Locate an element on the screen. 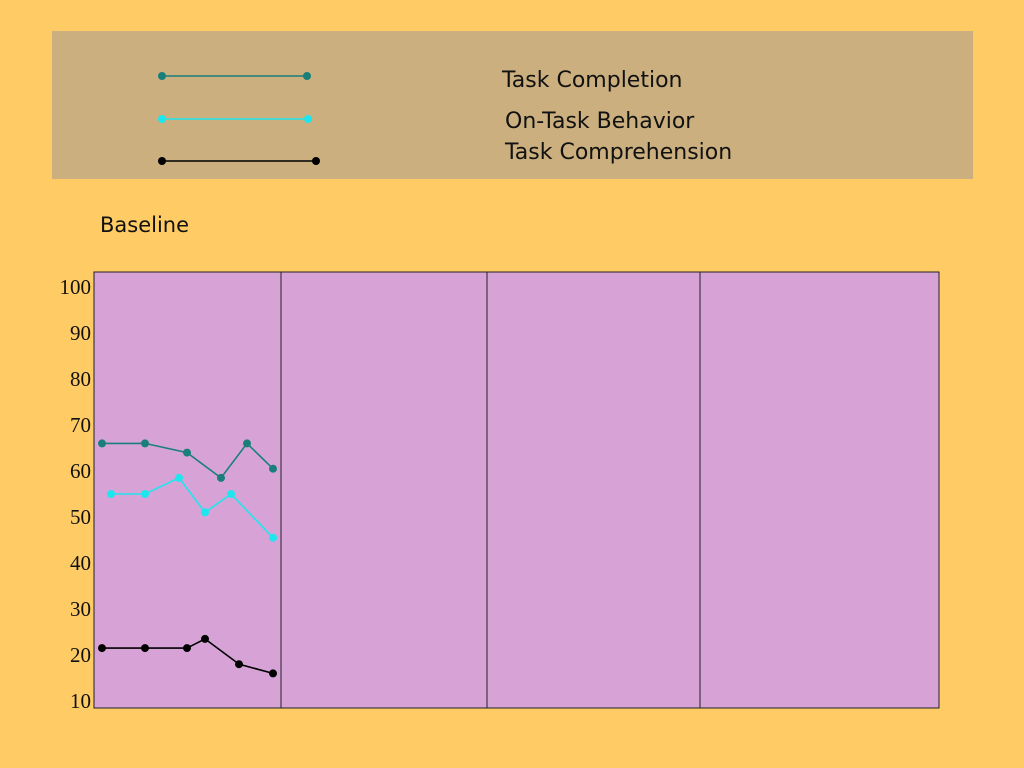  y-tick-label-30: 30 is located at coordinates (80, 609).